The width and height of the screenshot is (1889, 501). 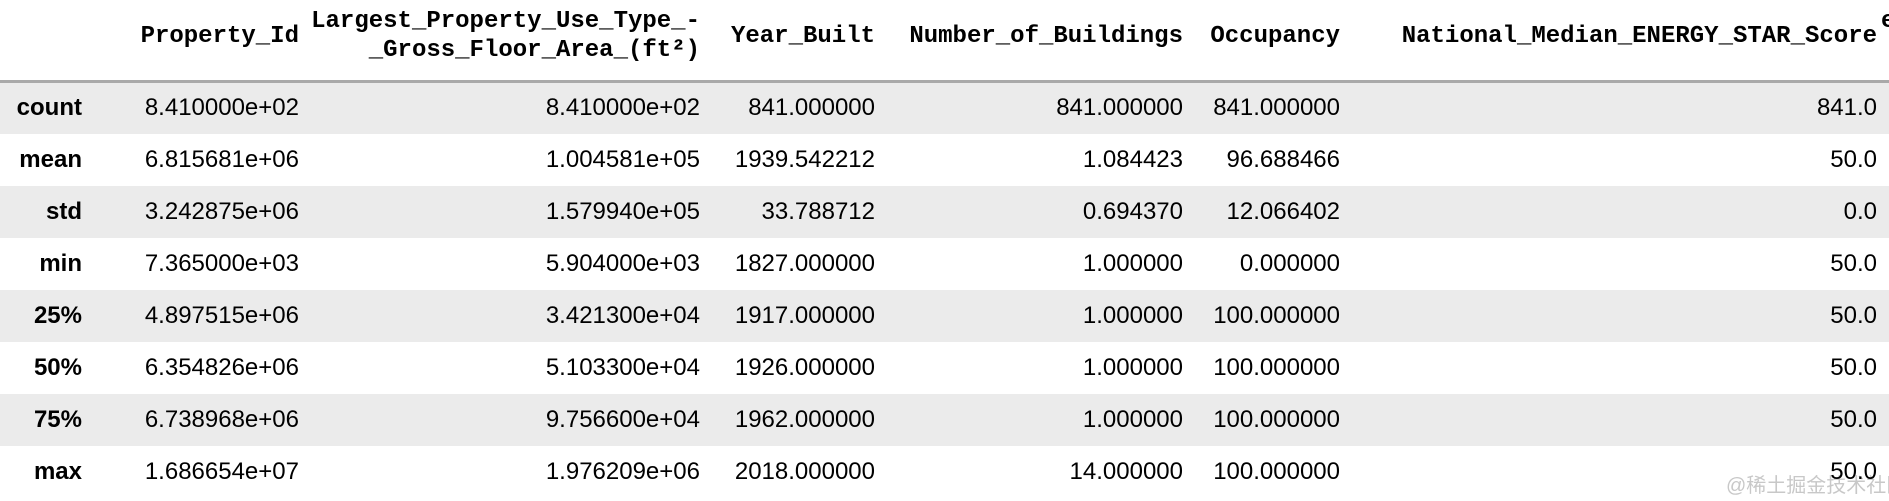 I want to click on row-label: count, so click(x=49, y=108).